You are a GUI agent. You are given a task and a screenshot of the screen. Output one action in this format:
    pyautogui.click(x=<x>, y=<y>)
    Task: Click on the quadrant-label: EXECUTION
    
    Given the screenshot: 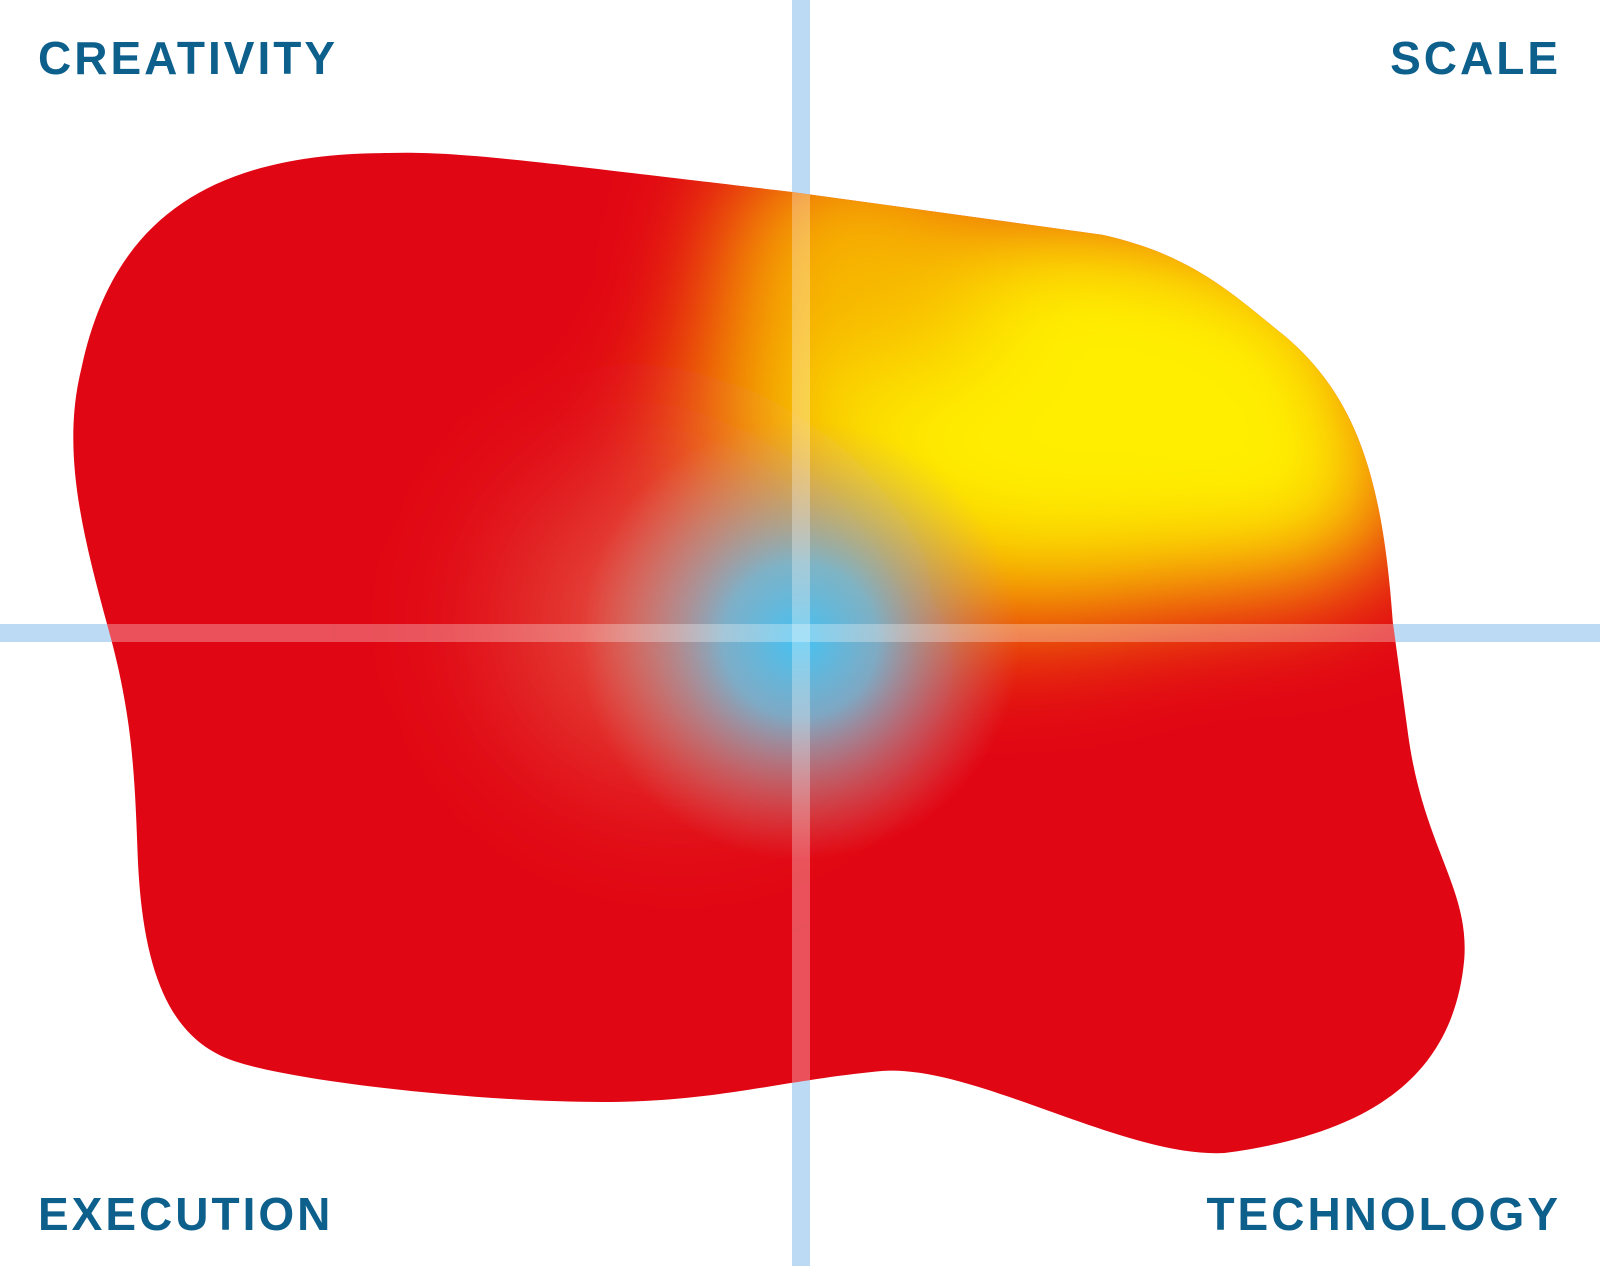 What is the action you would take?
    pyautogui.click(x=185, y=1214)
    